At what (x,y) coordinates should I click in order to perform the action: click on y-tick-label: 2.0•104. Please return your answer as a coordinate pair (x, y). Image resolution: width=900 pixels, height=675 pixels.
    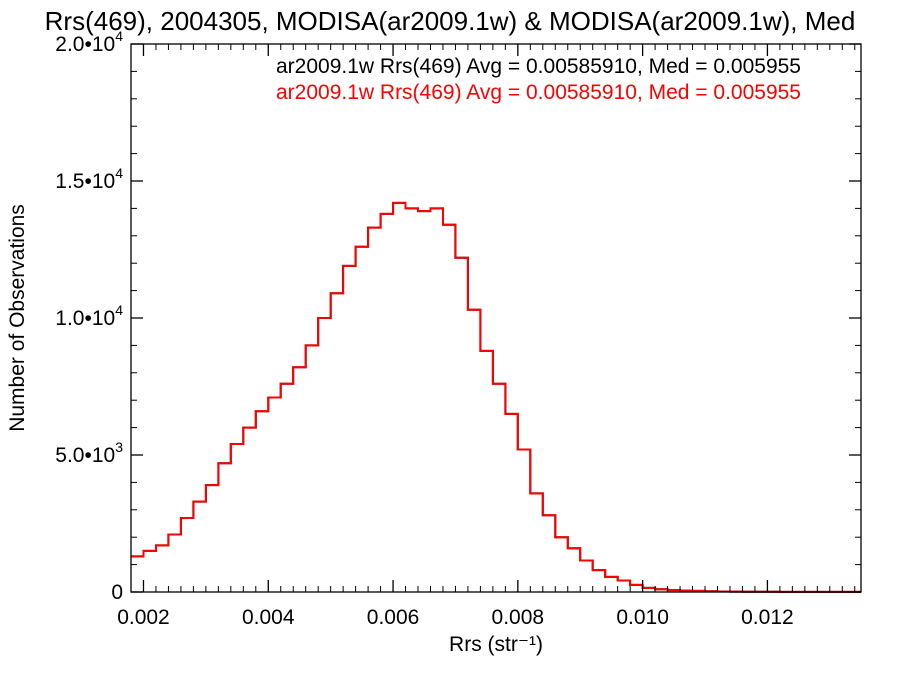
    Looking at the image, I should click on (89, 42).